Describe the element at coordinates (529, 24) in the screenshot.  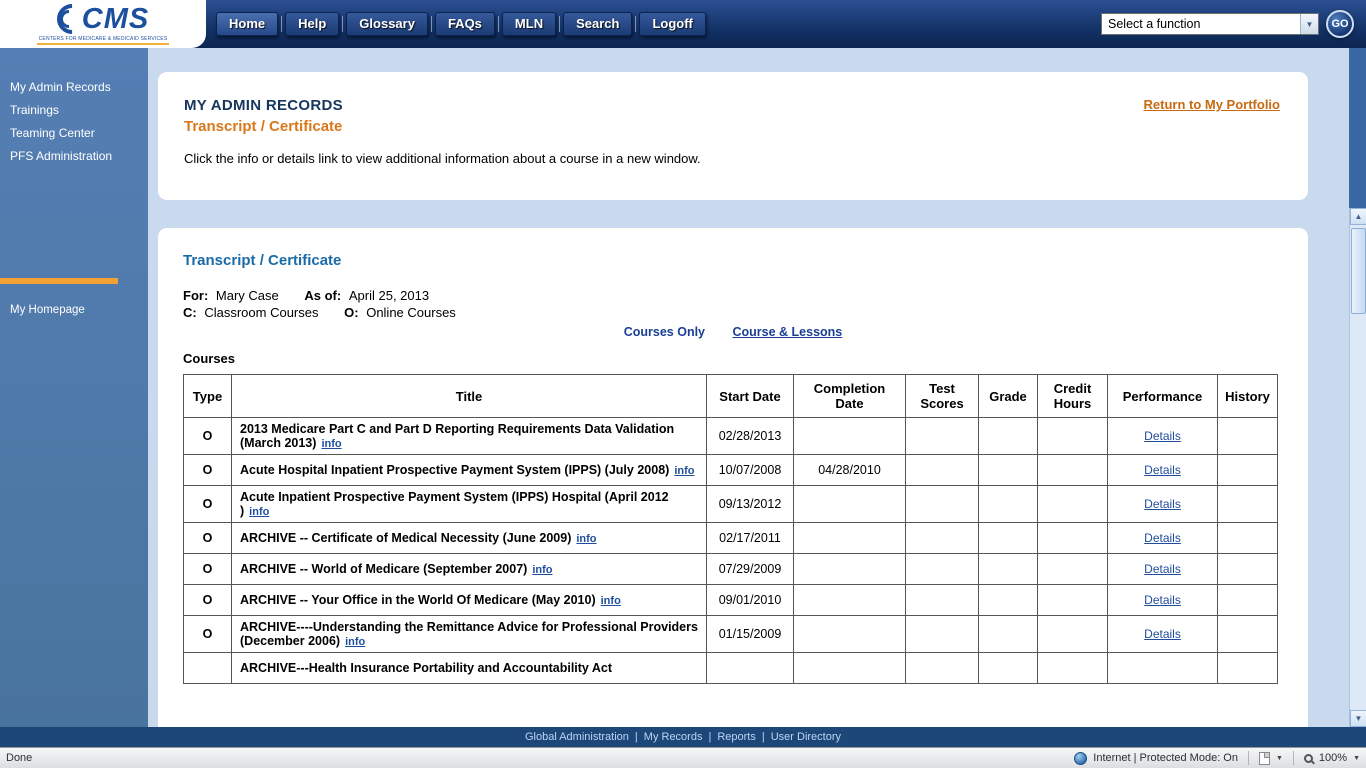
I see `nav-mln: MLN` at that location.